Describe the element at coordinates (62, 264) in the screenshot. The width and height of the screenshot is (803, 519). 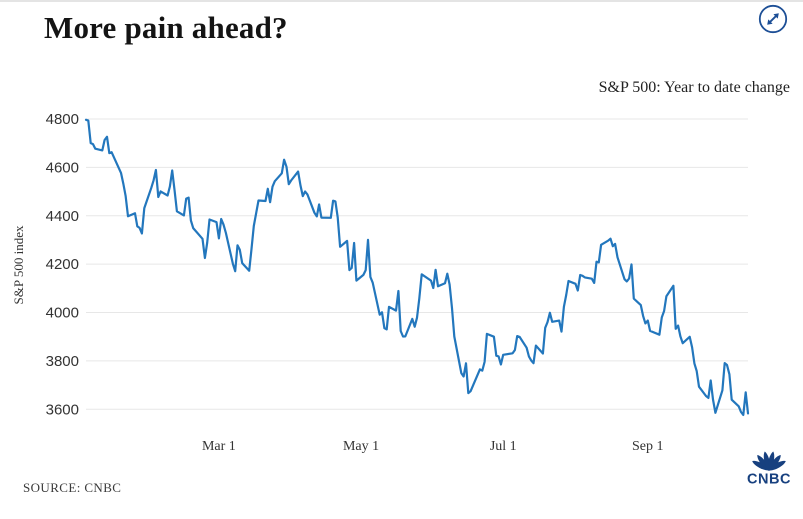
I see `y-tick-label: 4200` at that location.